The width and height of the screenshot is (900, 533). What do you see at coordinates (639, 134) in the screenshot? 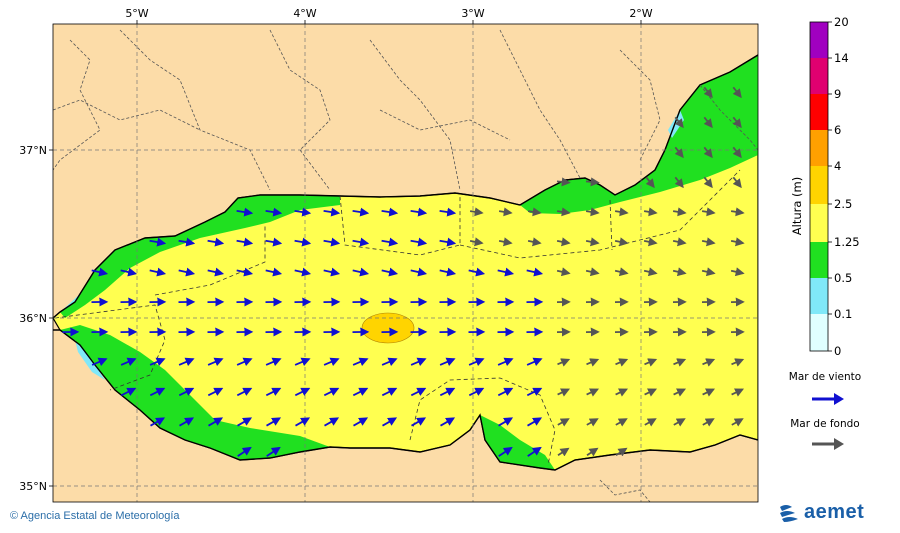
I see `band-green-northeast` at bounding box center [639, 134].